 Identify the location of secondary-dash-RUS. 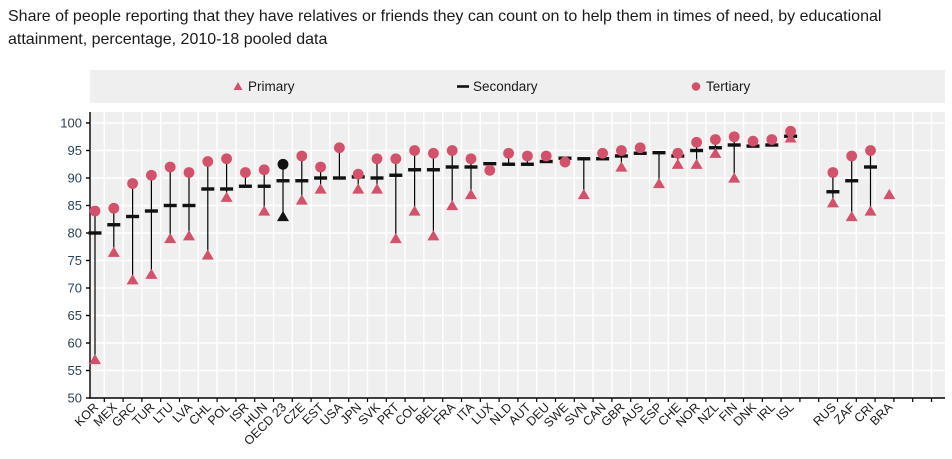
(833, 192).